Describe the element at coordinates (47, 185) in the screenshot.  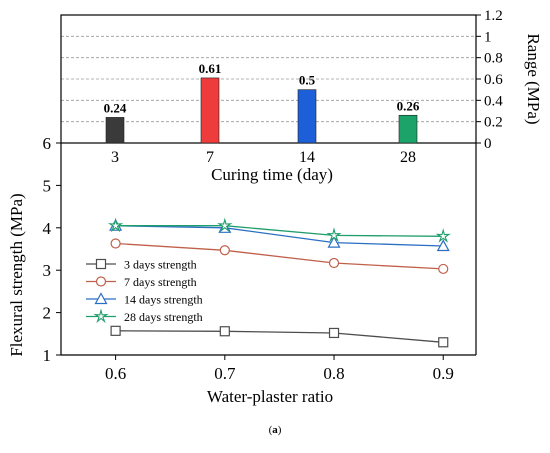
I see `line-y-tick-label: 5` at that location.